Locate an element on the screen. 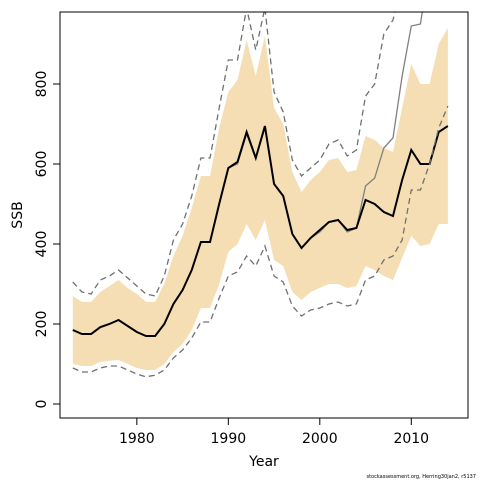  x-axis-title: Year is located at coordinates (263, 462).